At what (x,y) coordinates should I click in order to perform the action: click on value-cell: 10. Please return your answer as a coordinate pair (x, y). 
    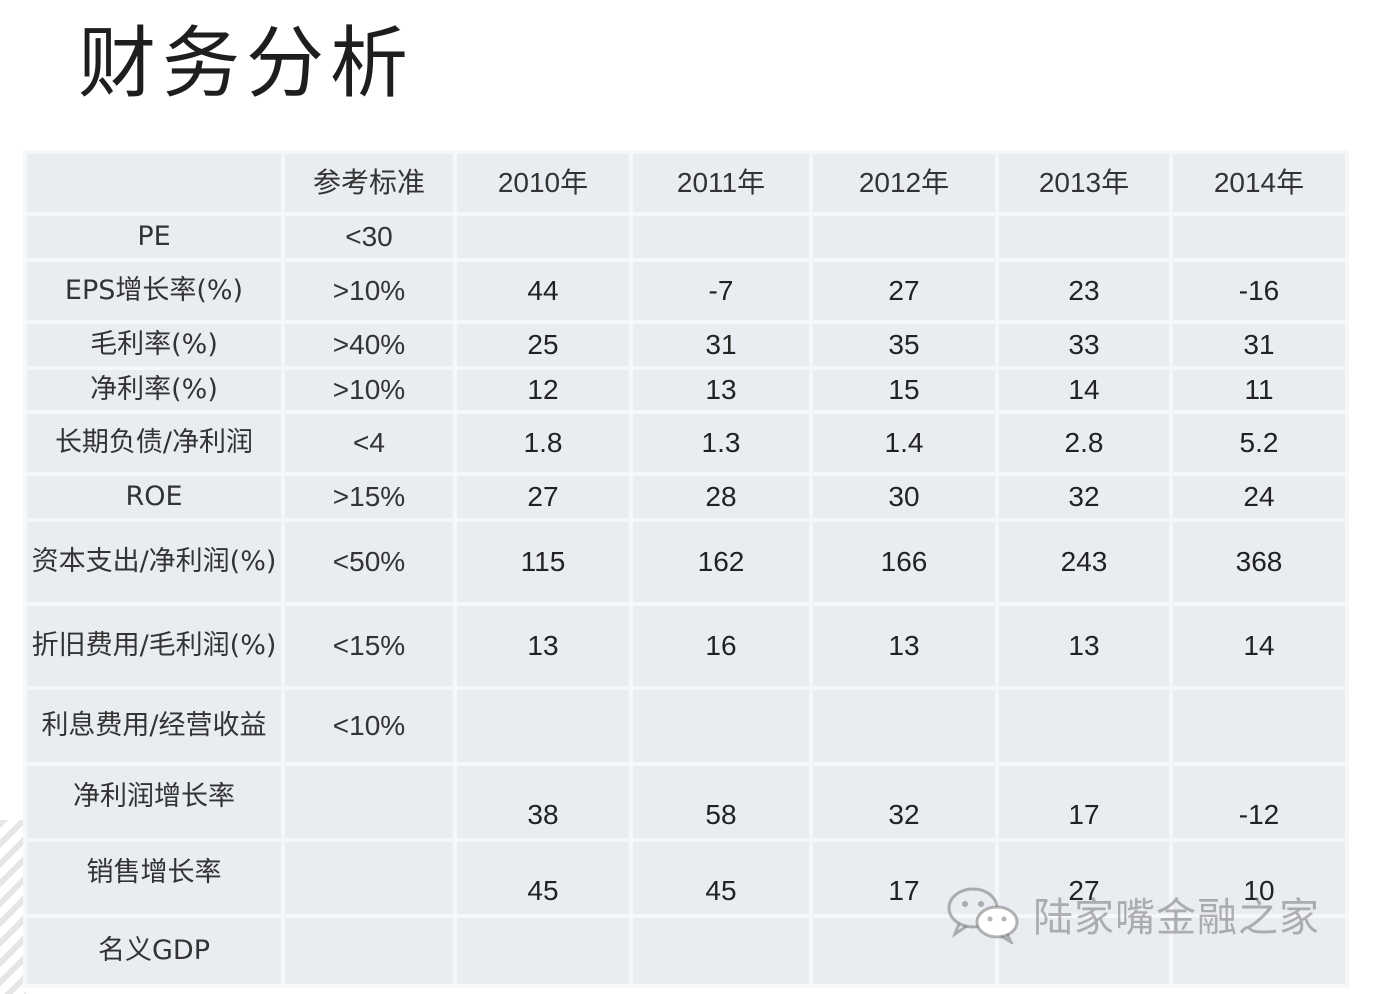
    Looking at the image, I should click on (1259, 878).